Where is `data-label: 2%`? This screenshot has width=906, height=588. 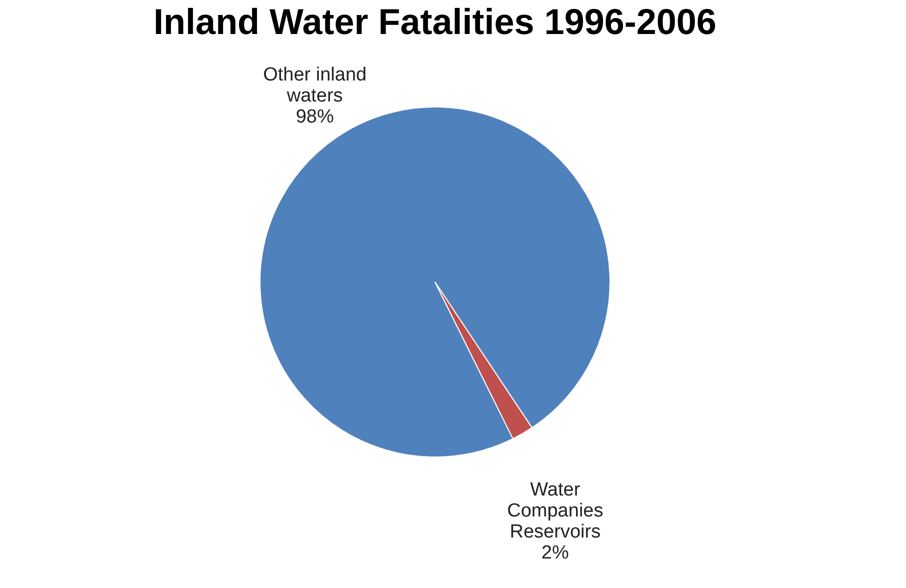
data-label: 2% is located at coordinates (555, 553).